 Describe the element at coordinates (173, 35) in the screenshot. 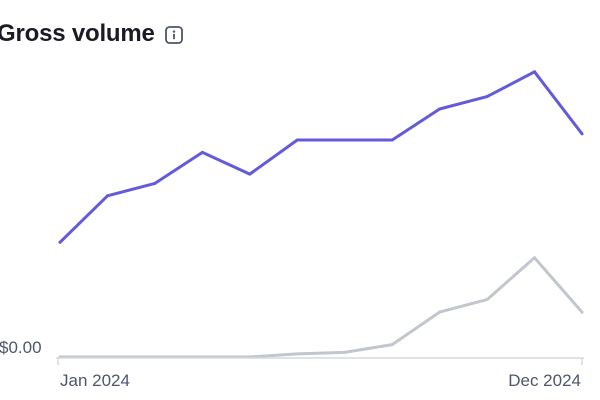

I see `info-icon` at that location.